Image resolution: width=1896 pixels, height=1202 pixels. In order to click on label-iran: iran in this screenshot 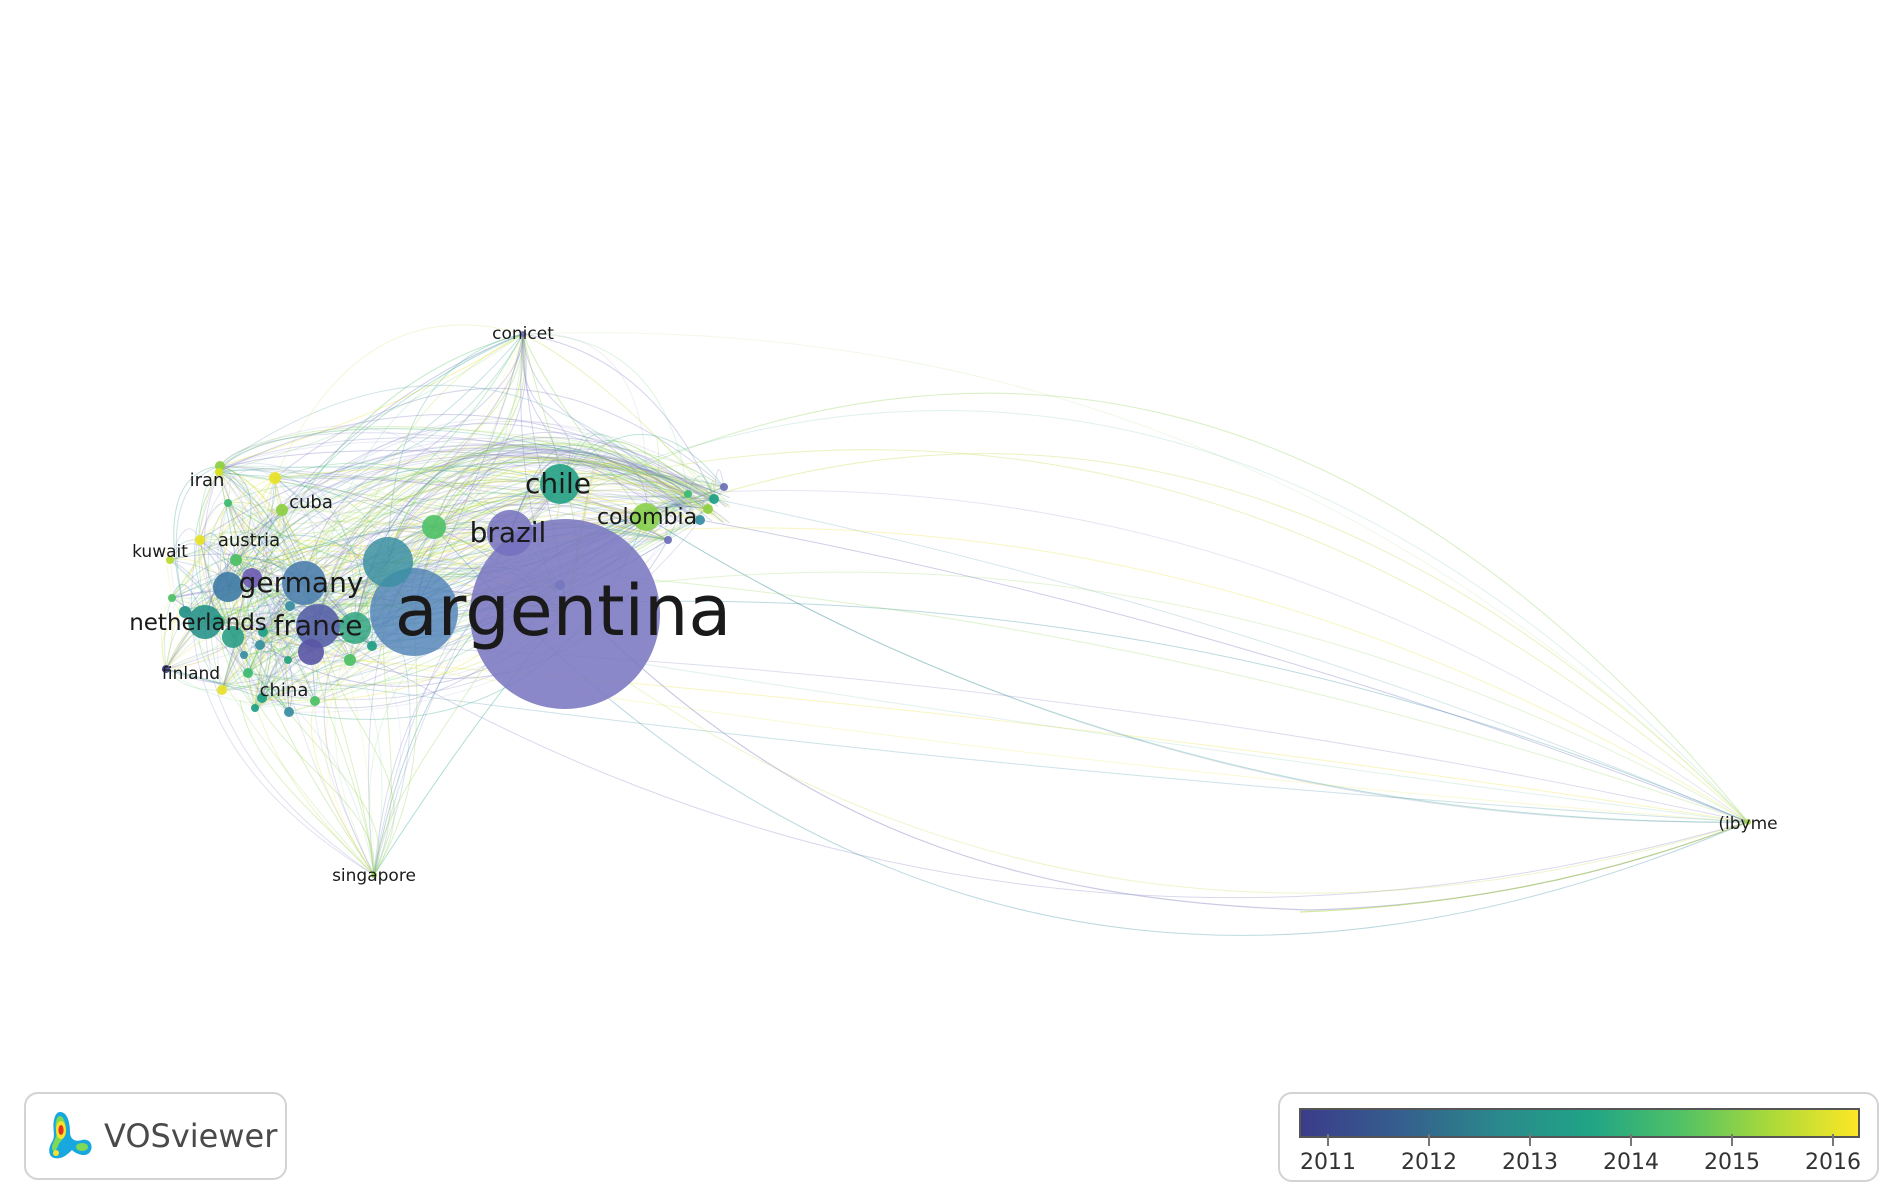, I will do `click(207, 480)`.